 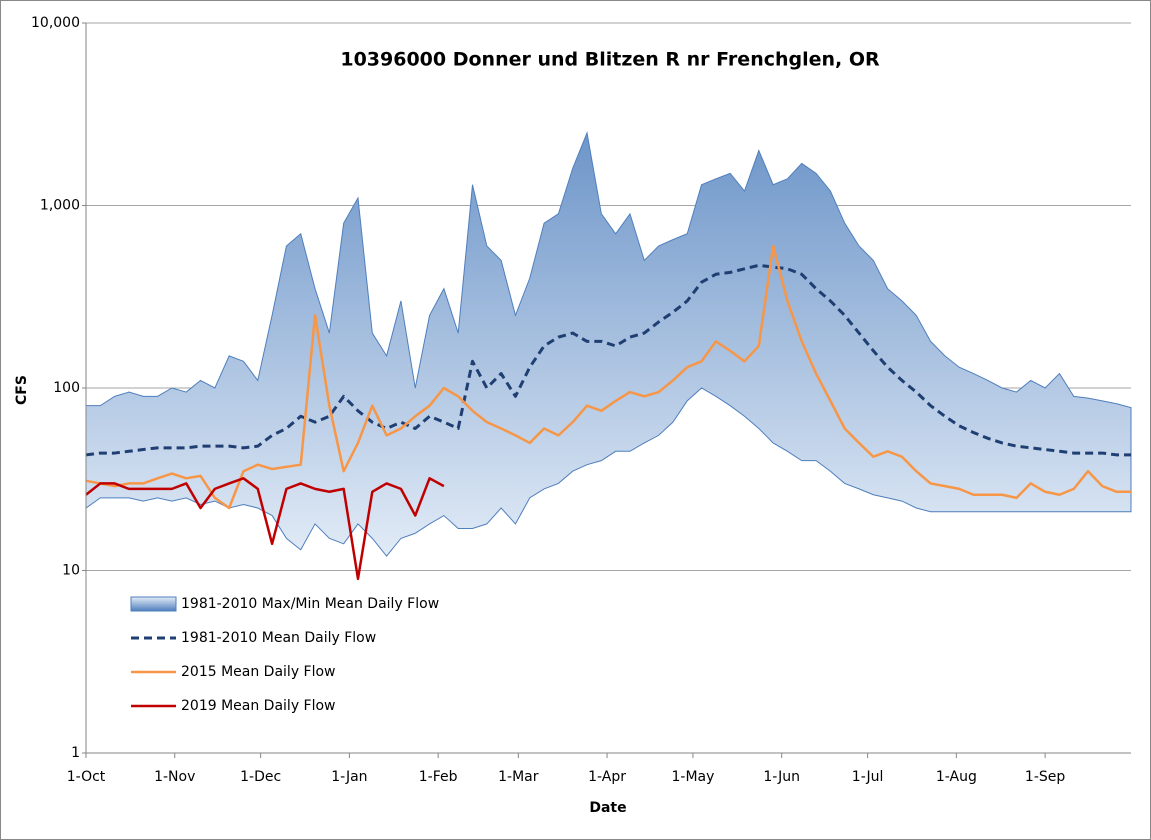 What do you see at coordinates (1045, 777) in the screenshot?
I see `x-tick-label: 1-Sep` at bounding box center [1045, 777].